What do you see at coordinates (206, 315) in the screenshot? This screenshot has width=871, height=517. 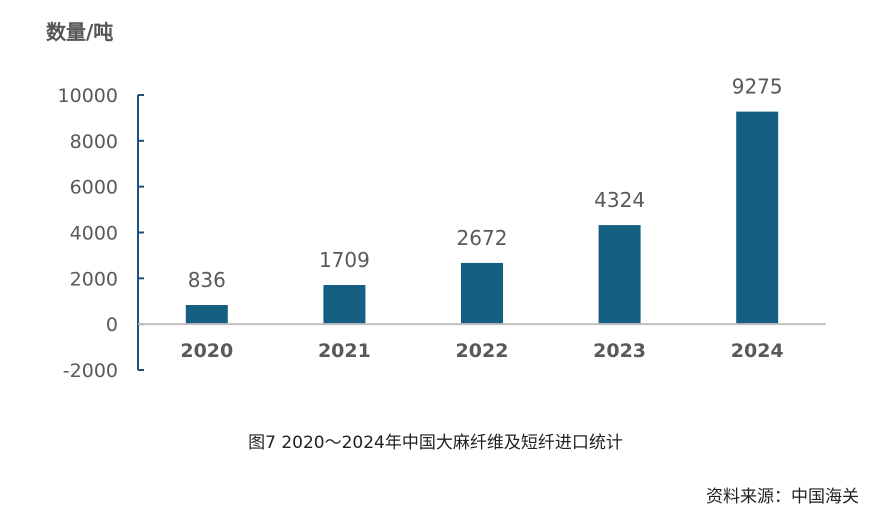 I see `bar-2020` at bounding box center [206, 315].